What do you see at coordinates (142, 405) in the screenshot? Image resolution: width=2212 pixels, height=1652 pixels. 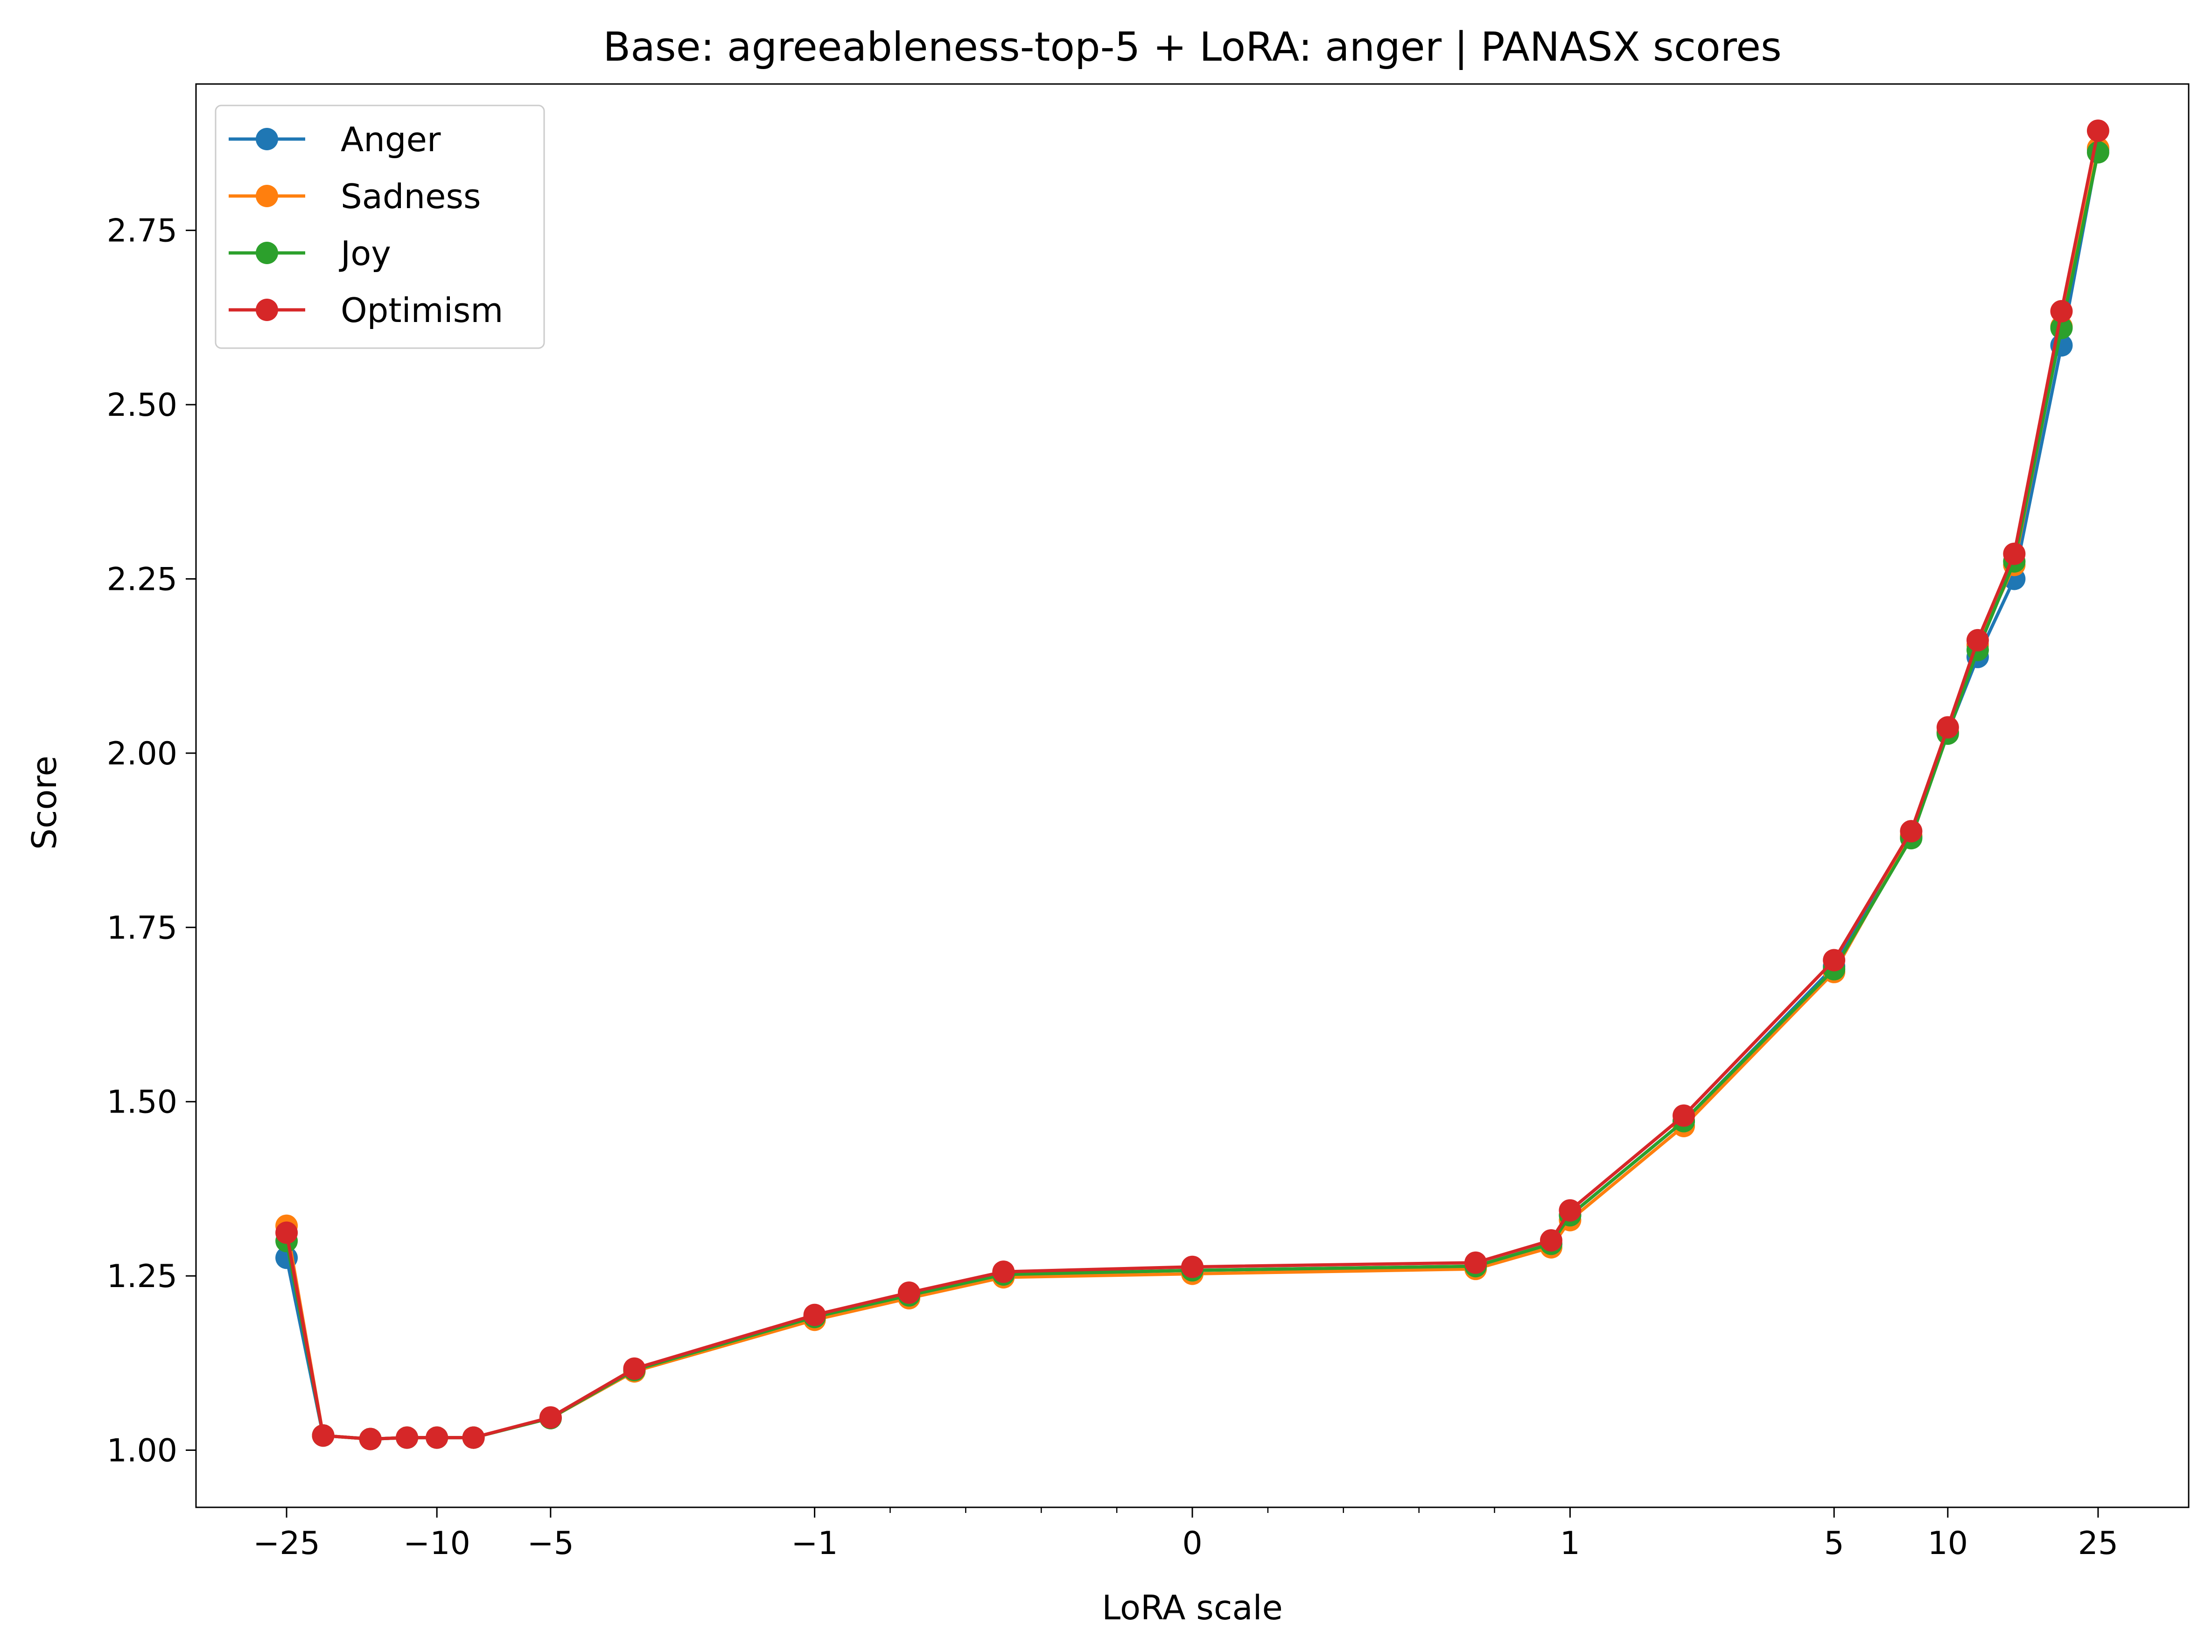 I see `y-tick-label: 2.50` at bounding box center [142, 405].